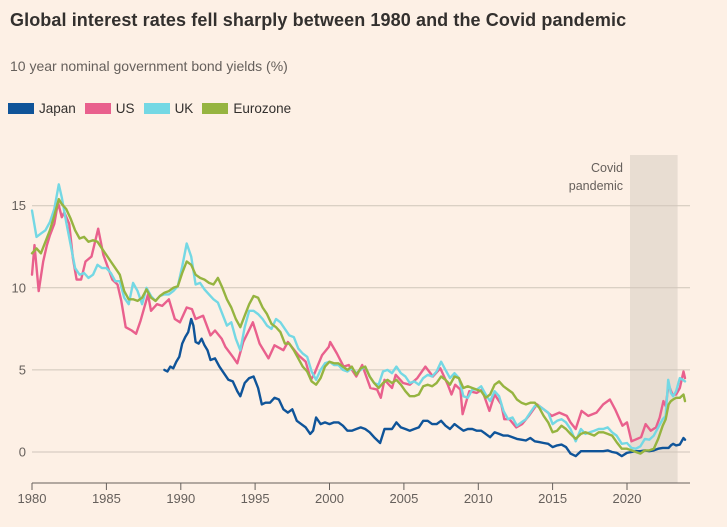 Image resolution: width=727 pixels, height=527 pixels. What do you see at coordinates (262, 108) in the screenshot?
I see `legend-label-eurozone: Eurozone` at bounding box center [262, 108].